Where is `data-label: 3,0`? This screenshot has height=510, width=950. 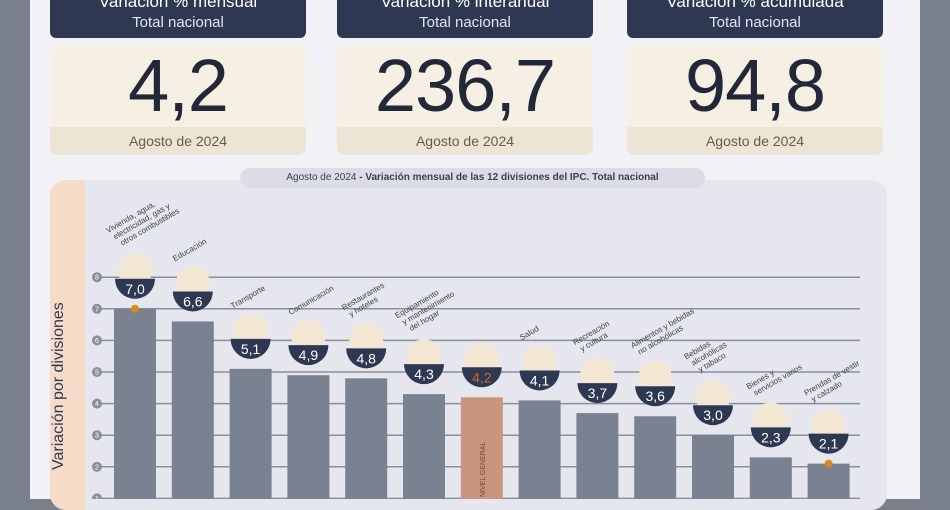
data-label: 3,0 is located at coordinates (713, 415).